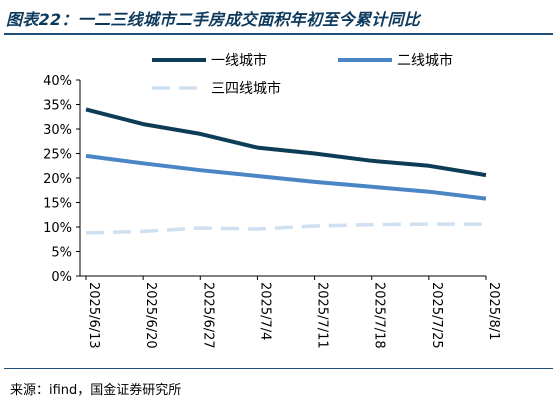 The height and width of the screenshot is (403, 559). What do you see at coordinates (57, 228) in the screenshot?
I see `y-tick-label: 10%` at bounding box center [57, 228].